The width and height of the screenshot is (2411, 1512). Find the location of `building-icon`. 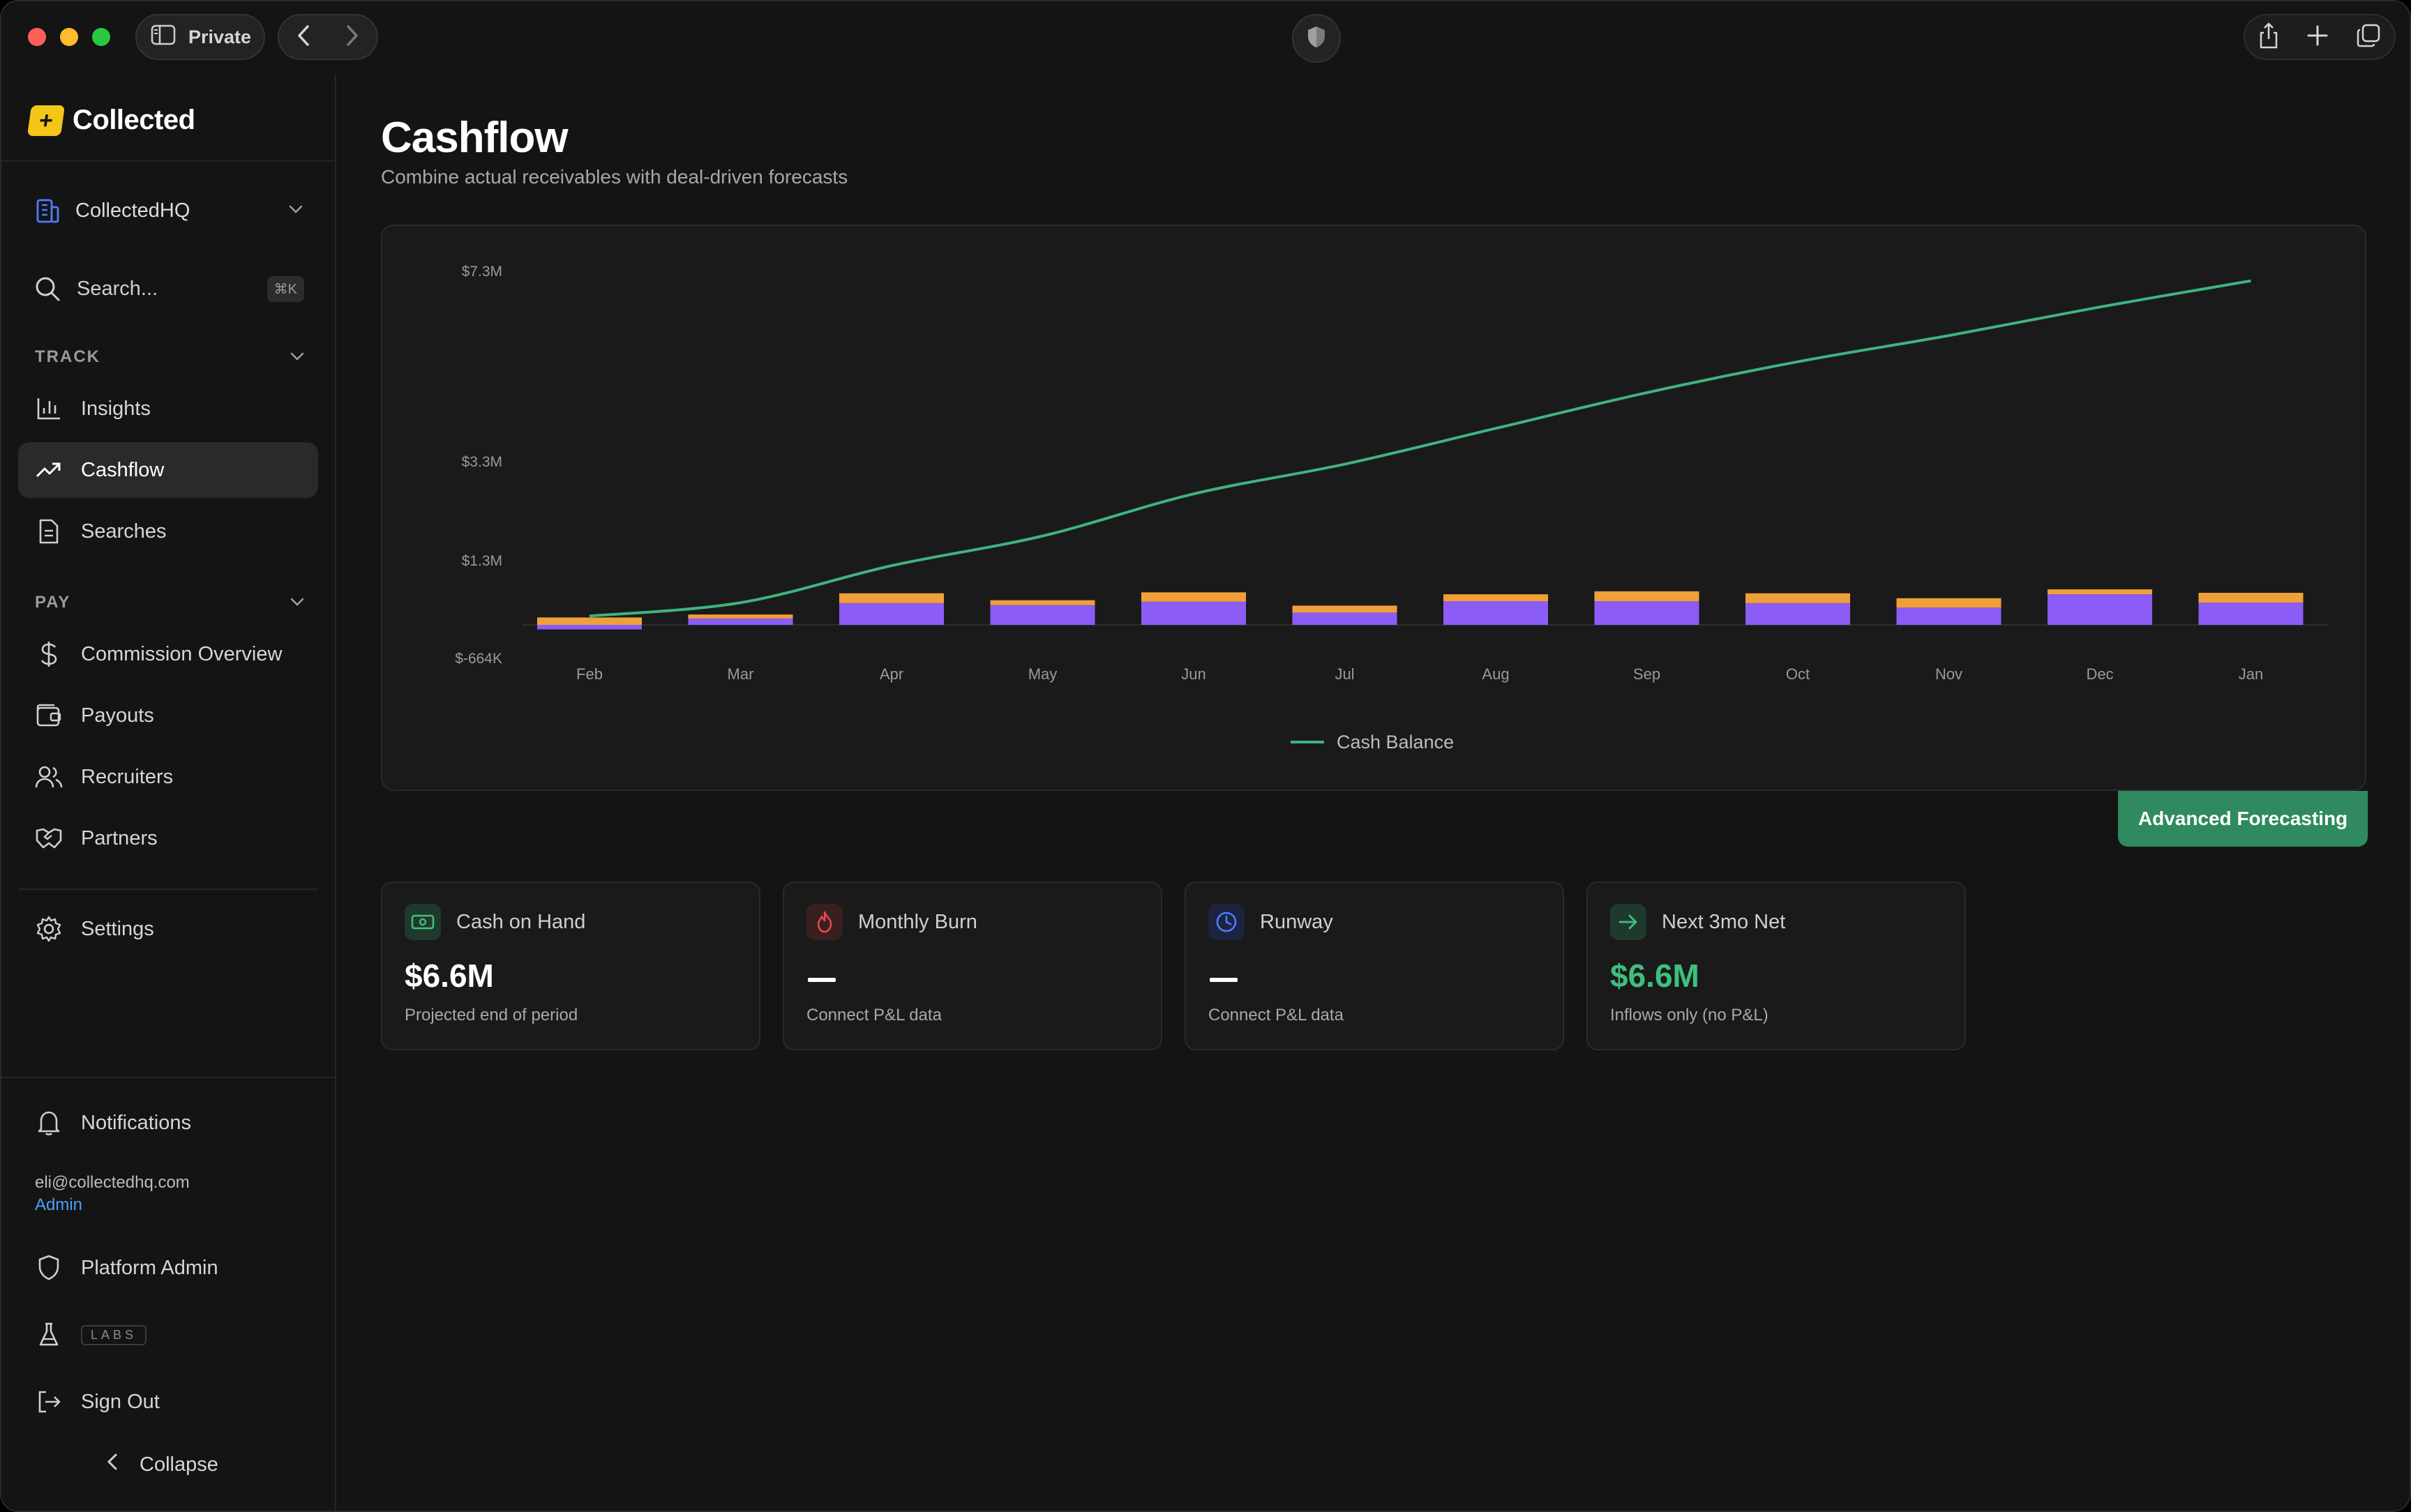

building-icon is located at coordinates (47, 211).